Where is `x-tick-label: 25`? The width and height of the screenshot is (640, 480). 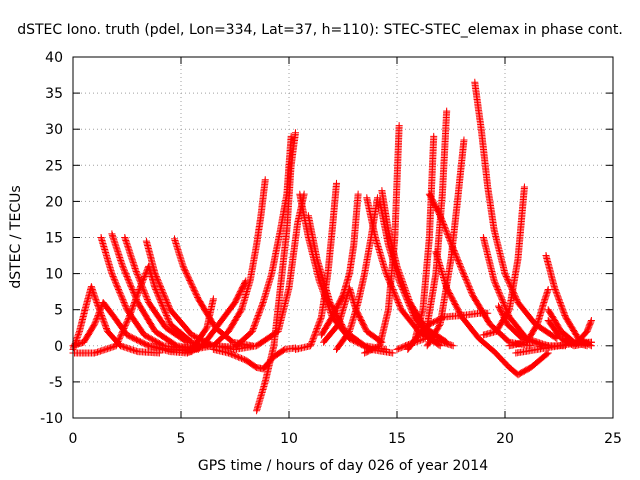
x-tick-label: 25 is located at coordinates (613, 439).